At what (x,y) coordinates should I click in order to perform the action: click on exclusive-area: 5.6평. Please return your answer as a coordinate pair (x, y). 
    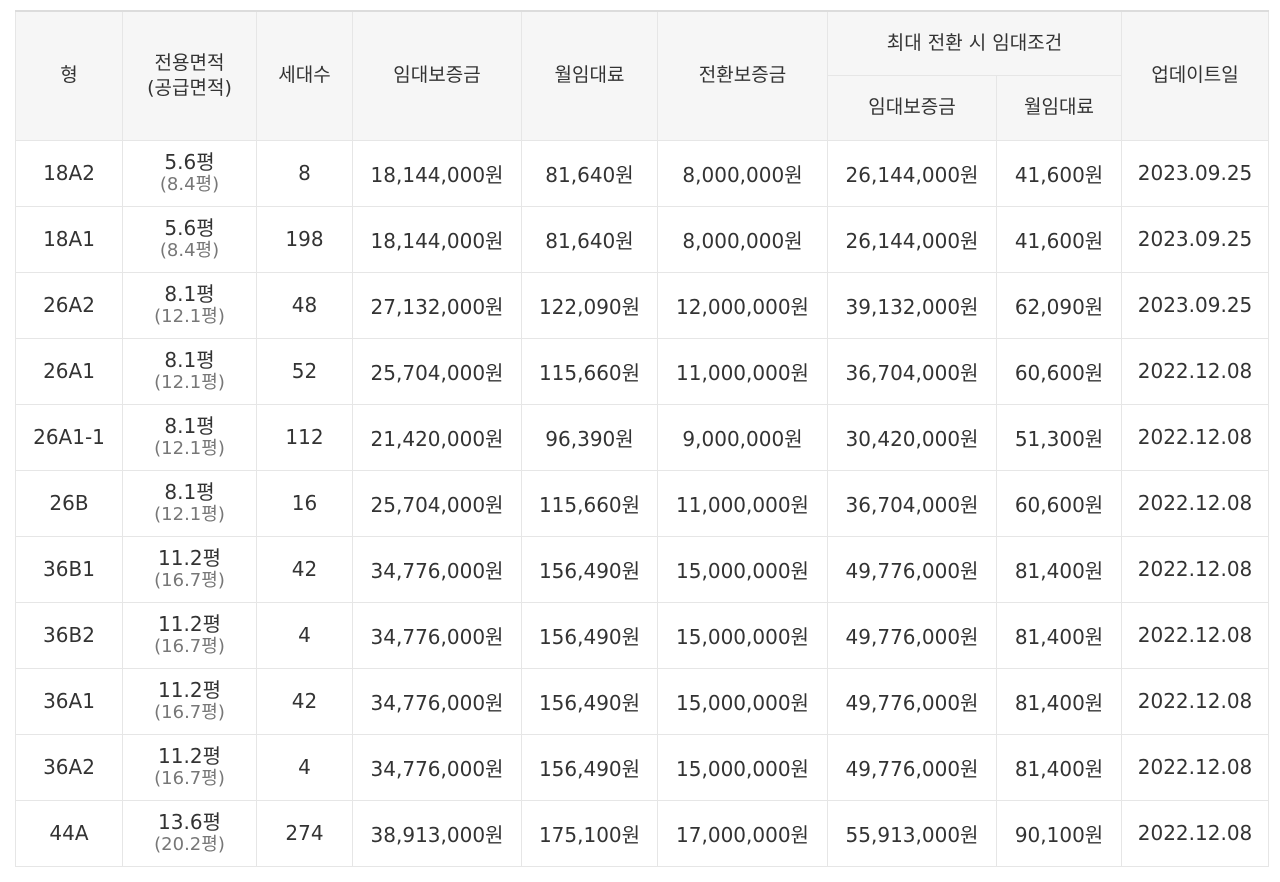
    Looking at the image, I should click on (189, 227).